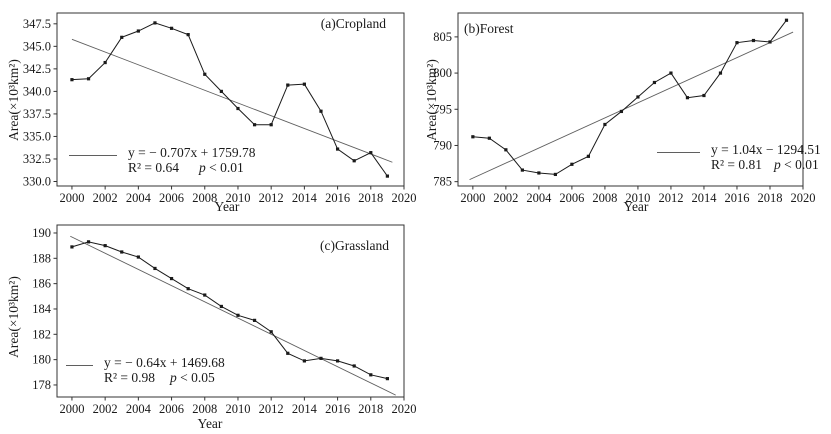 The image size is (831, 434). Describe the element at coordinates (40, 102) in the screenshot. I see `y-axis-ticks: 330.0 332.5 335.0 337.5 340.0 342.5 345.0 347.5` at that location.